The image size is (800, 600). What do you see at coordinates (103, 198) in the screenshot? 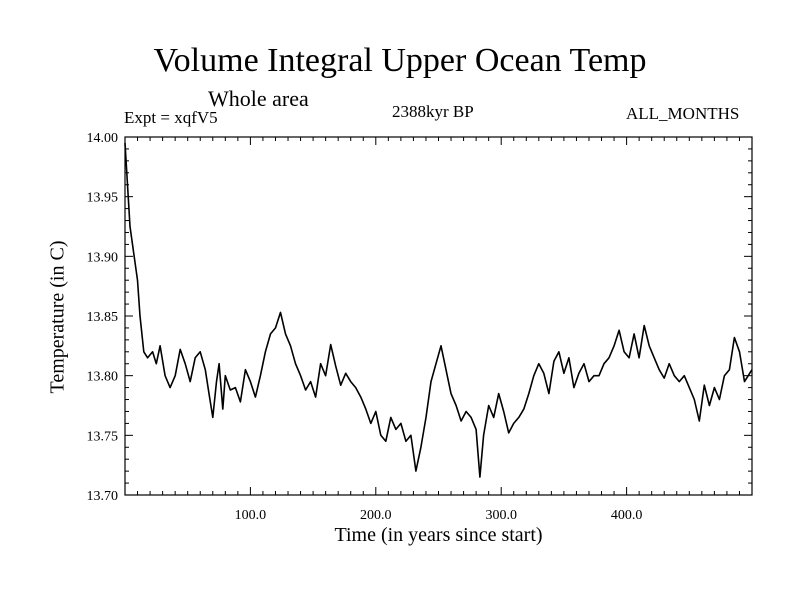
I see `y-tick-label: 13.95` at bounding box center [103, 198].